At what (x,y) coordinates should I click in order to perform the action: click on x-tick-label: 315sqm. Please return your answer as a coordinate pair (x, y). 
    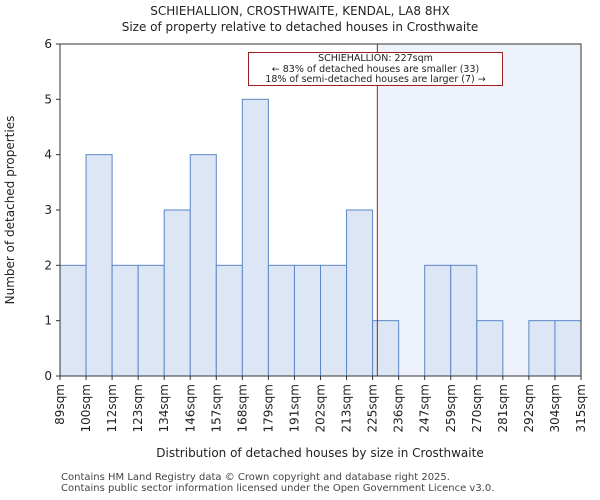
    Looking at the image, I should click on (581, 408).